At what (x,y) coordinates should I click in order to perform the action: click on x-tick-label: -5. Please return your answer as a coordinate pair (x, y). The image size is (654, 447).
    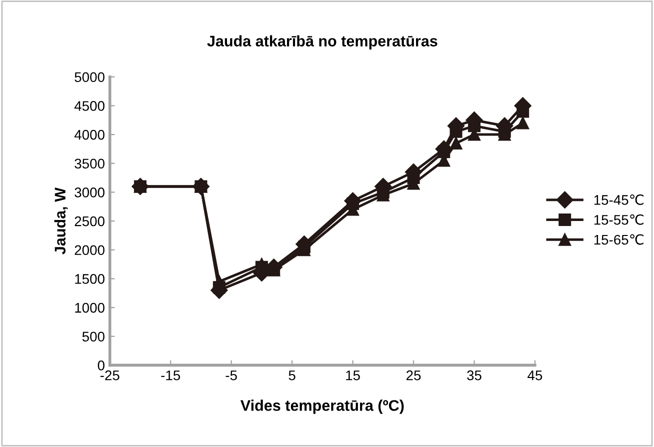
    Looking at the image, I should click on (231, 375).